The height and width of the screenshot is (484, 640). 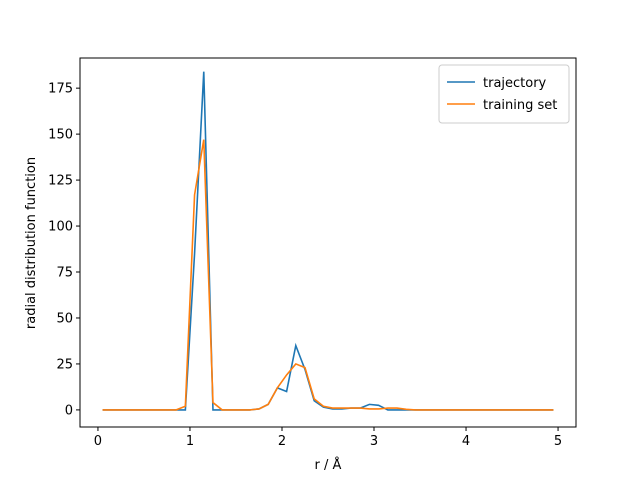 What do you see at coordinates (60, 181) in the screenshot?
I see `y-tick-label: 125` at bounding box center [60, 181].